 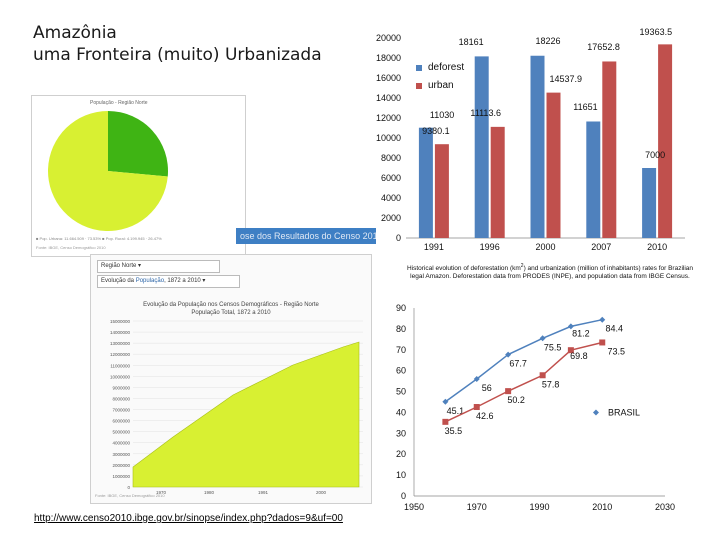 What do you see at coordinates (414, 507) in the screenshot?
I see `line-xtick: 1950` at bounding box center [414, 507].